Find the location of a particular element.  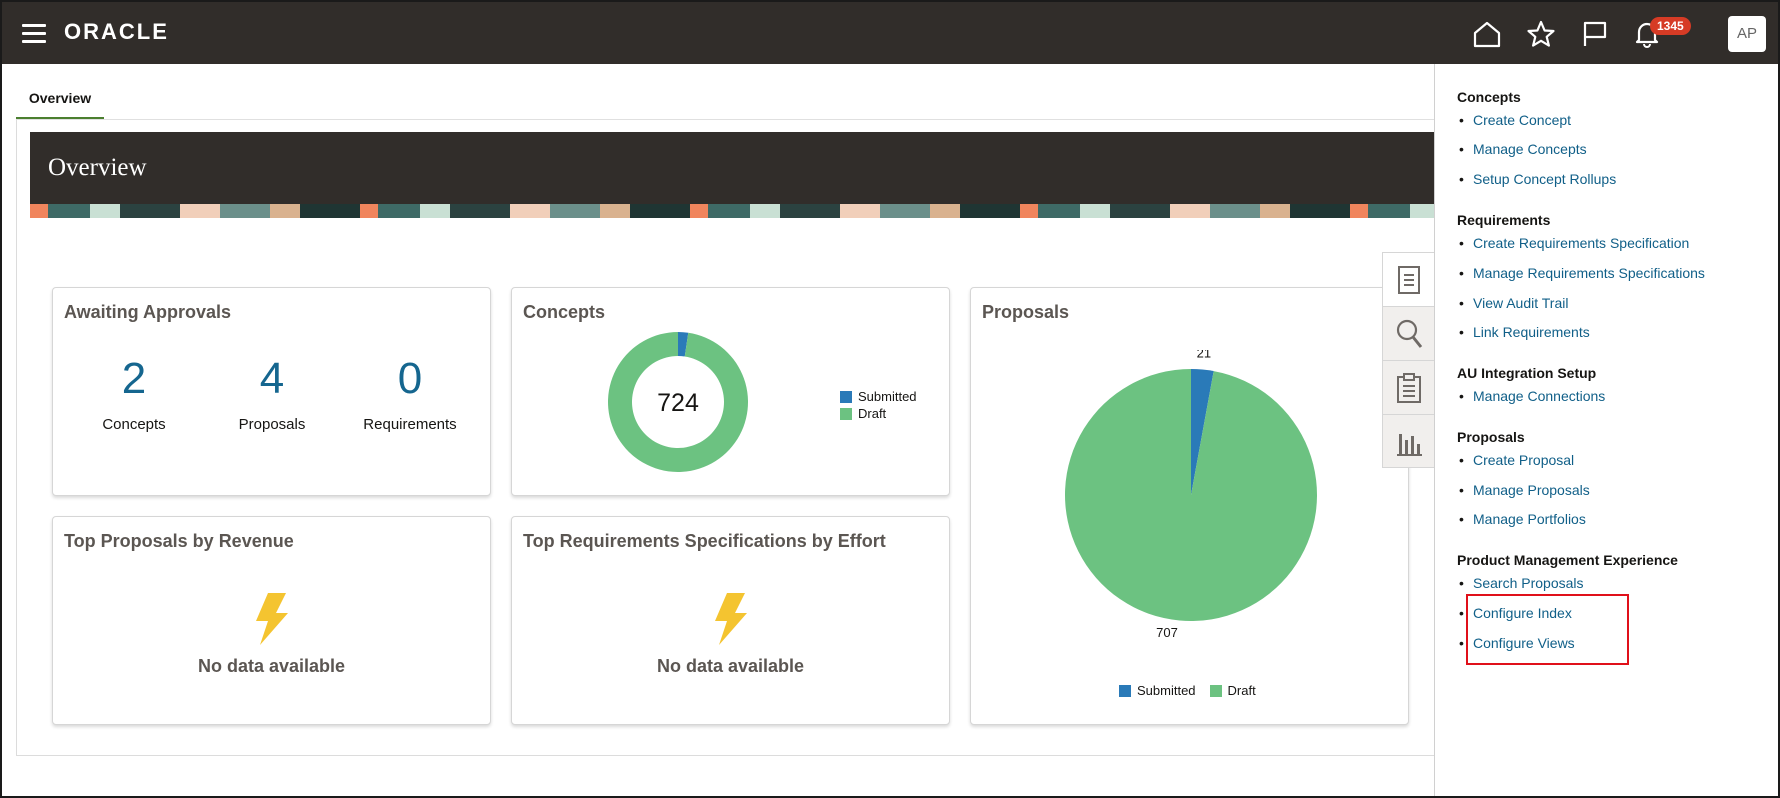

task-group-au-integration-setup: AU Integration Setup is located at coordinates (1527, 373).